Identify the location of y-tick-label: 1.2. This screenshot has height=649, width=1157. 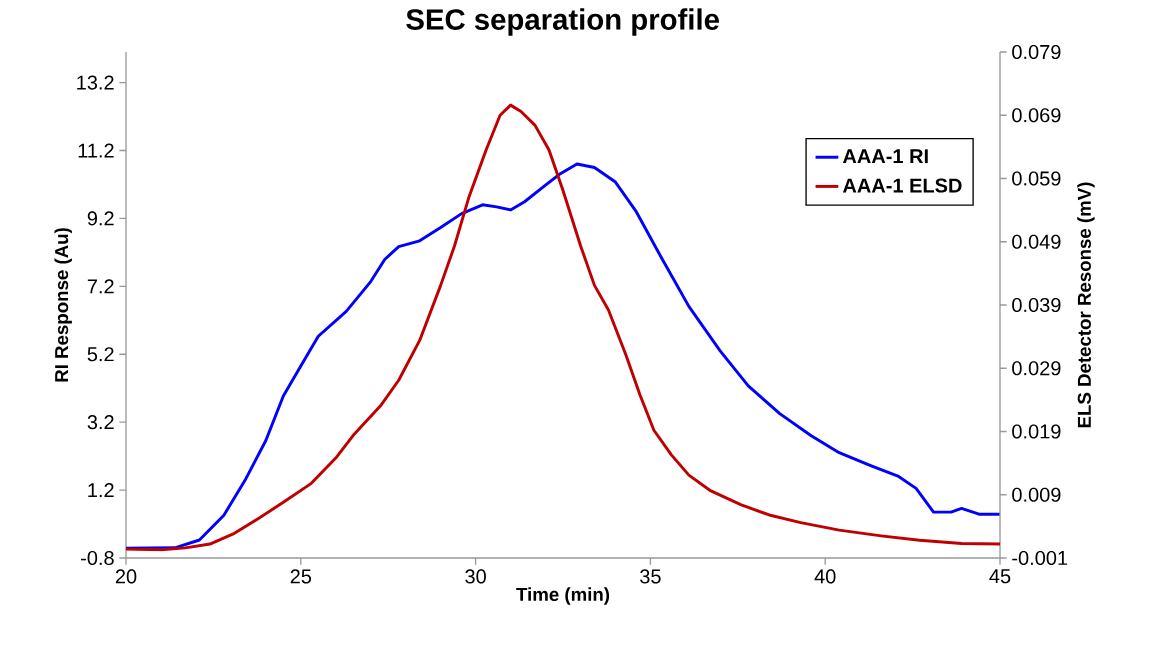
(101, 490).